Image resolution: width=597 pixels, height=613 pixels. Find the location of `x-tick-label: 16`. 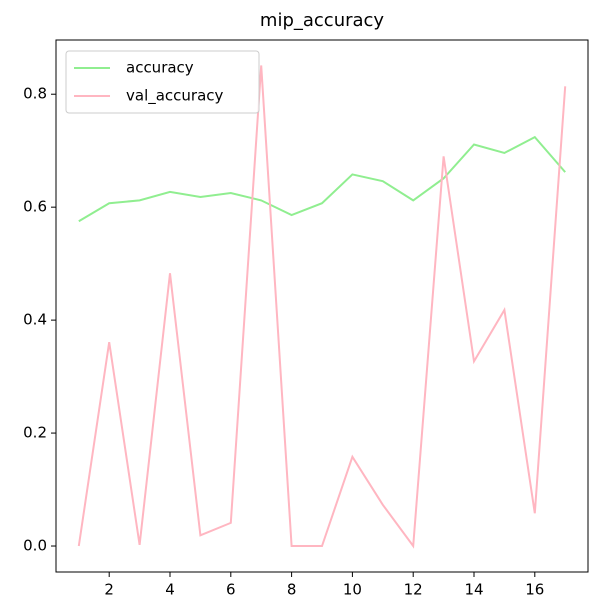

x-tick-label: 16 is located at coordinates (534, 590).